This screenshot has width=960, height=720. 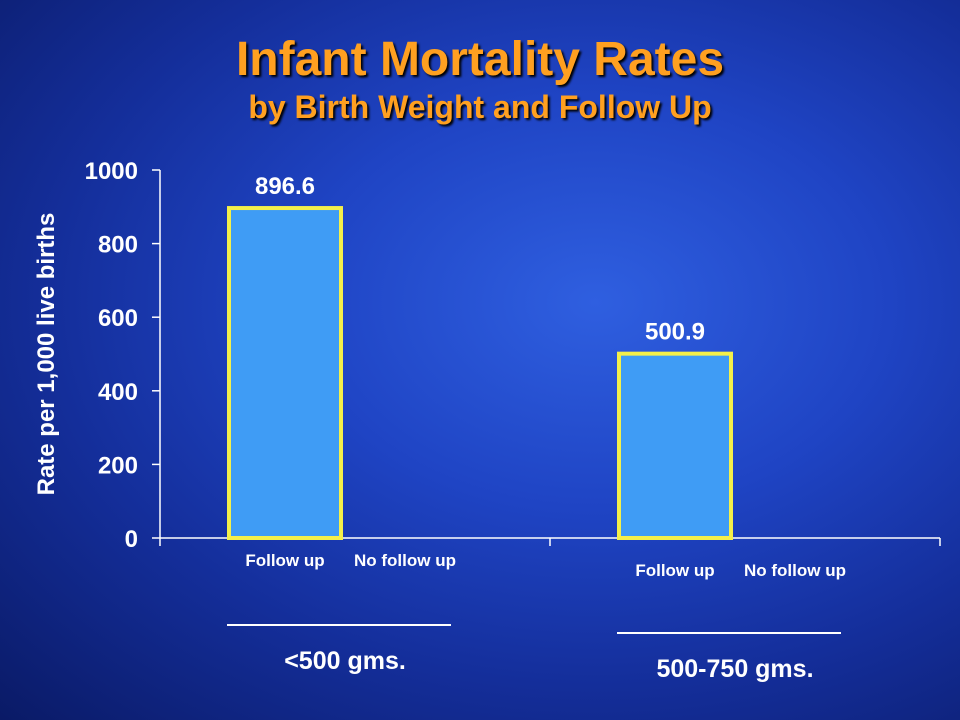 I want to click on y-tick-label: 1000, so click(x=111, y=171).